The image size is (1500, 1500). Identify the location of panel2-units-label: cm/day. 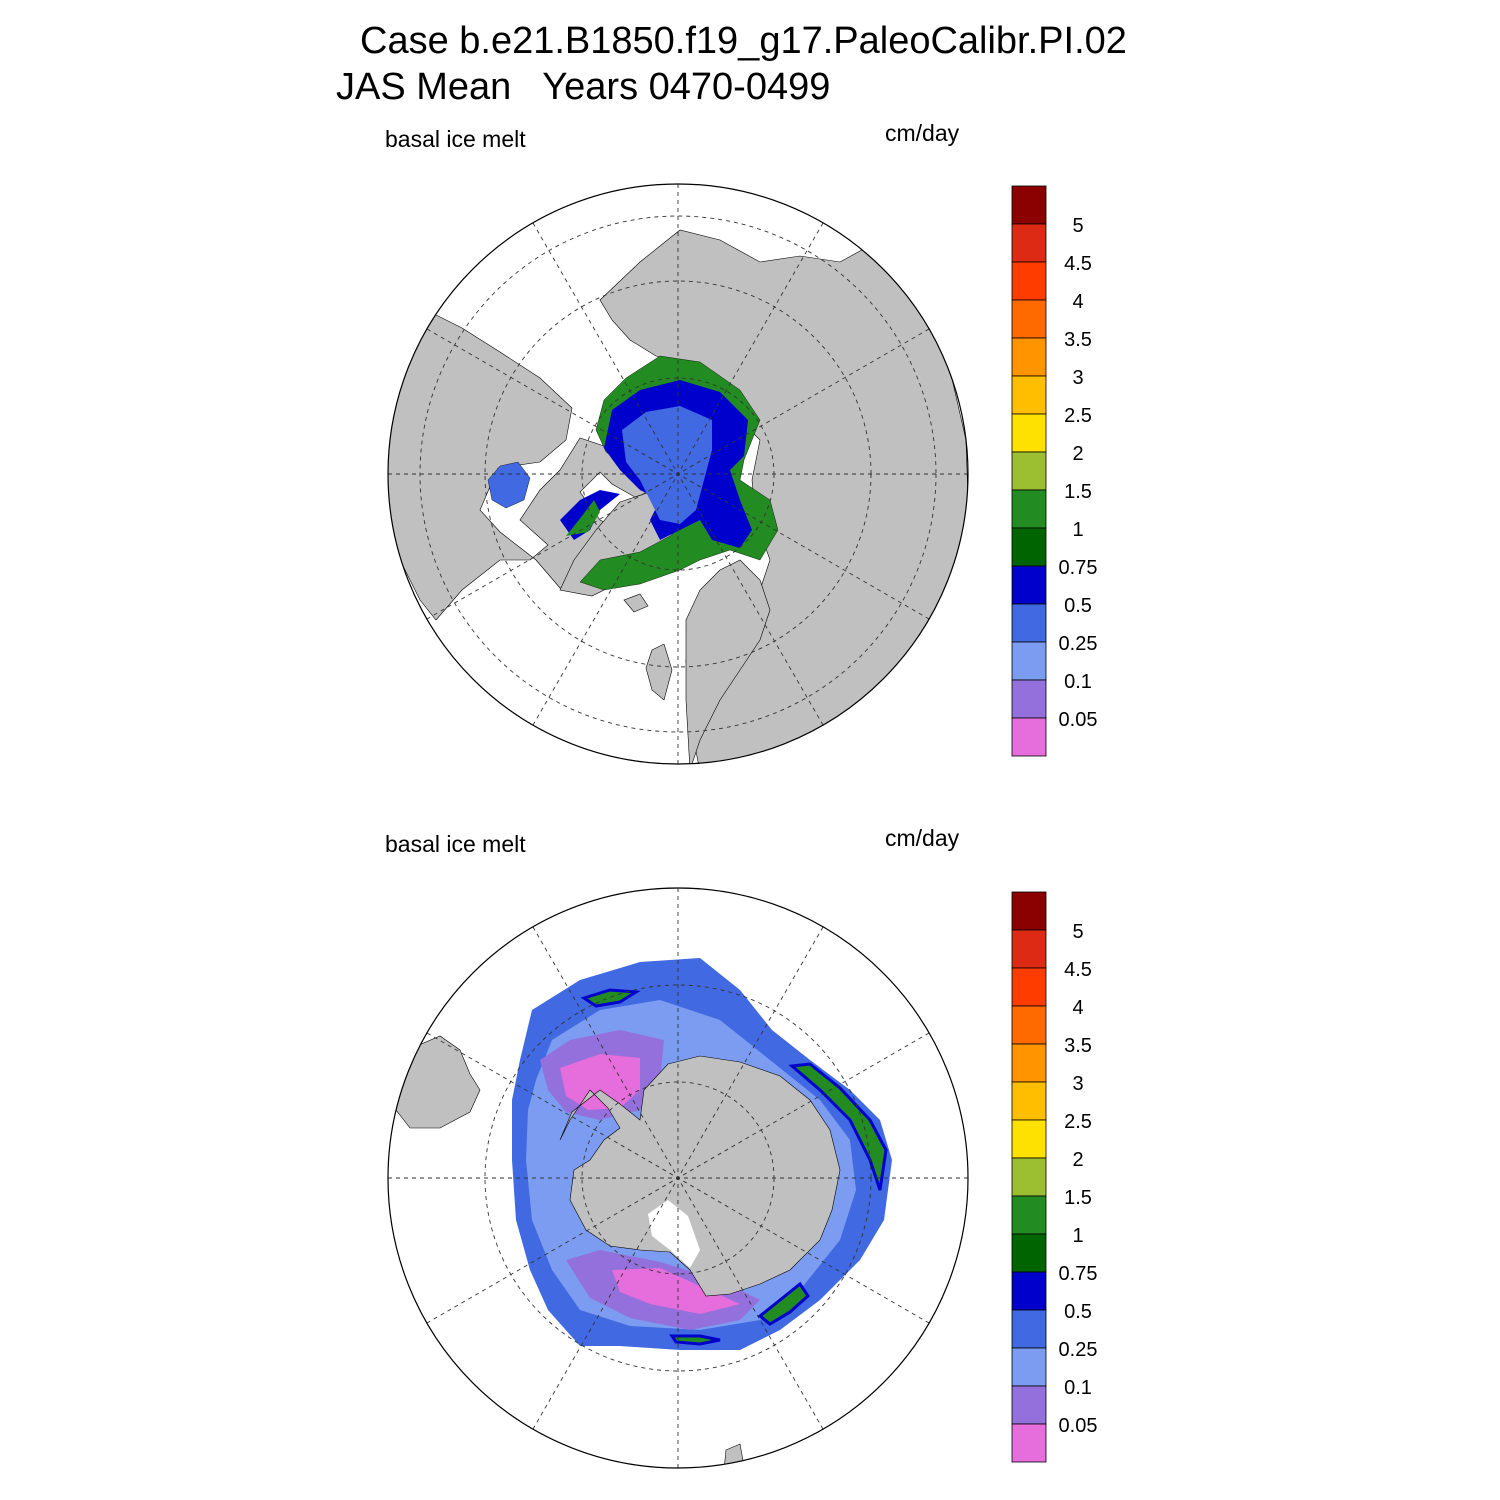
(922, 838).